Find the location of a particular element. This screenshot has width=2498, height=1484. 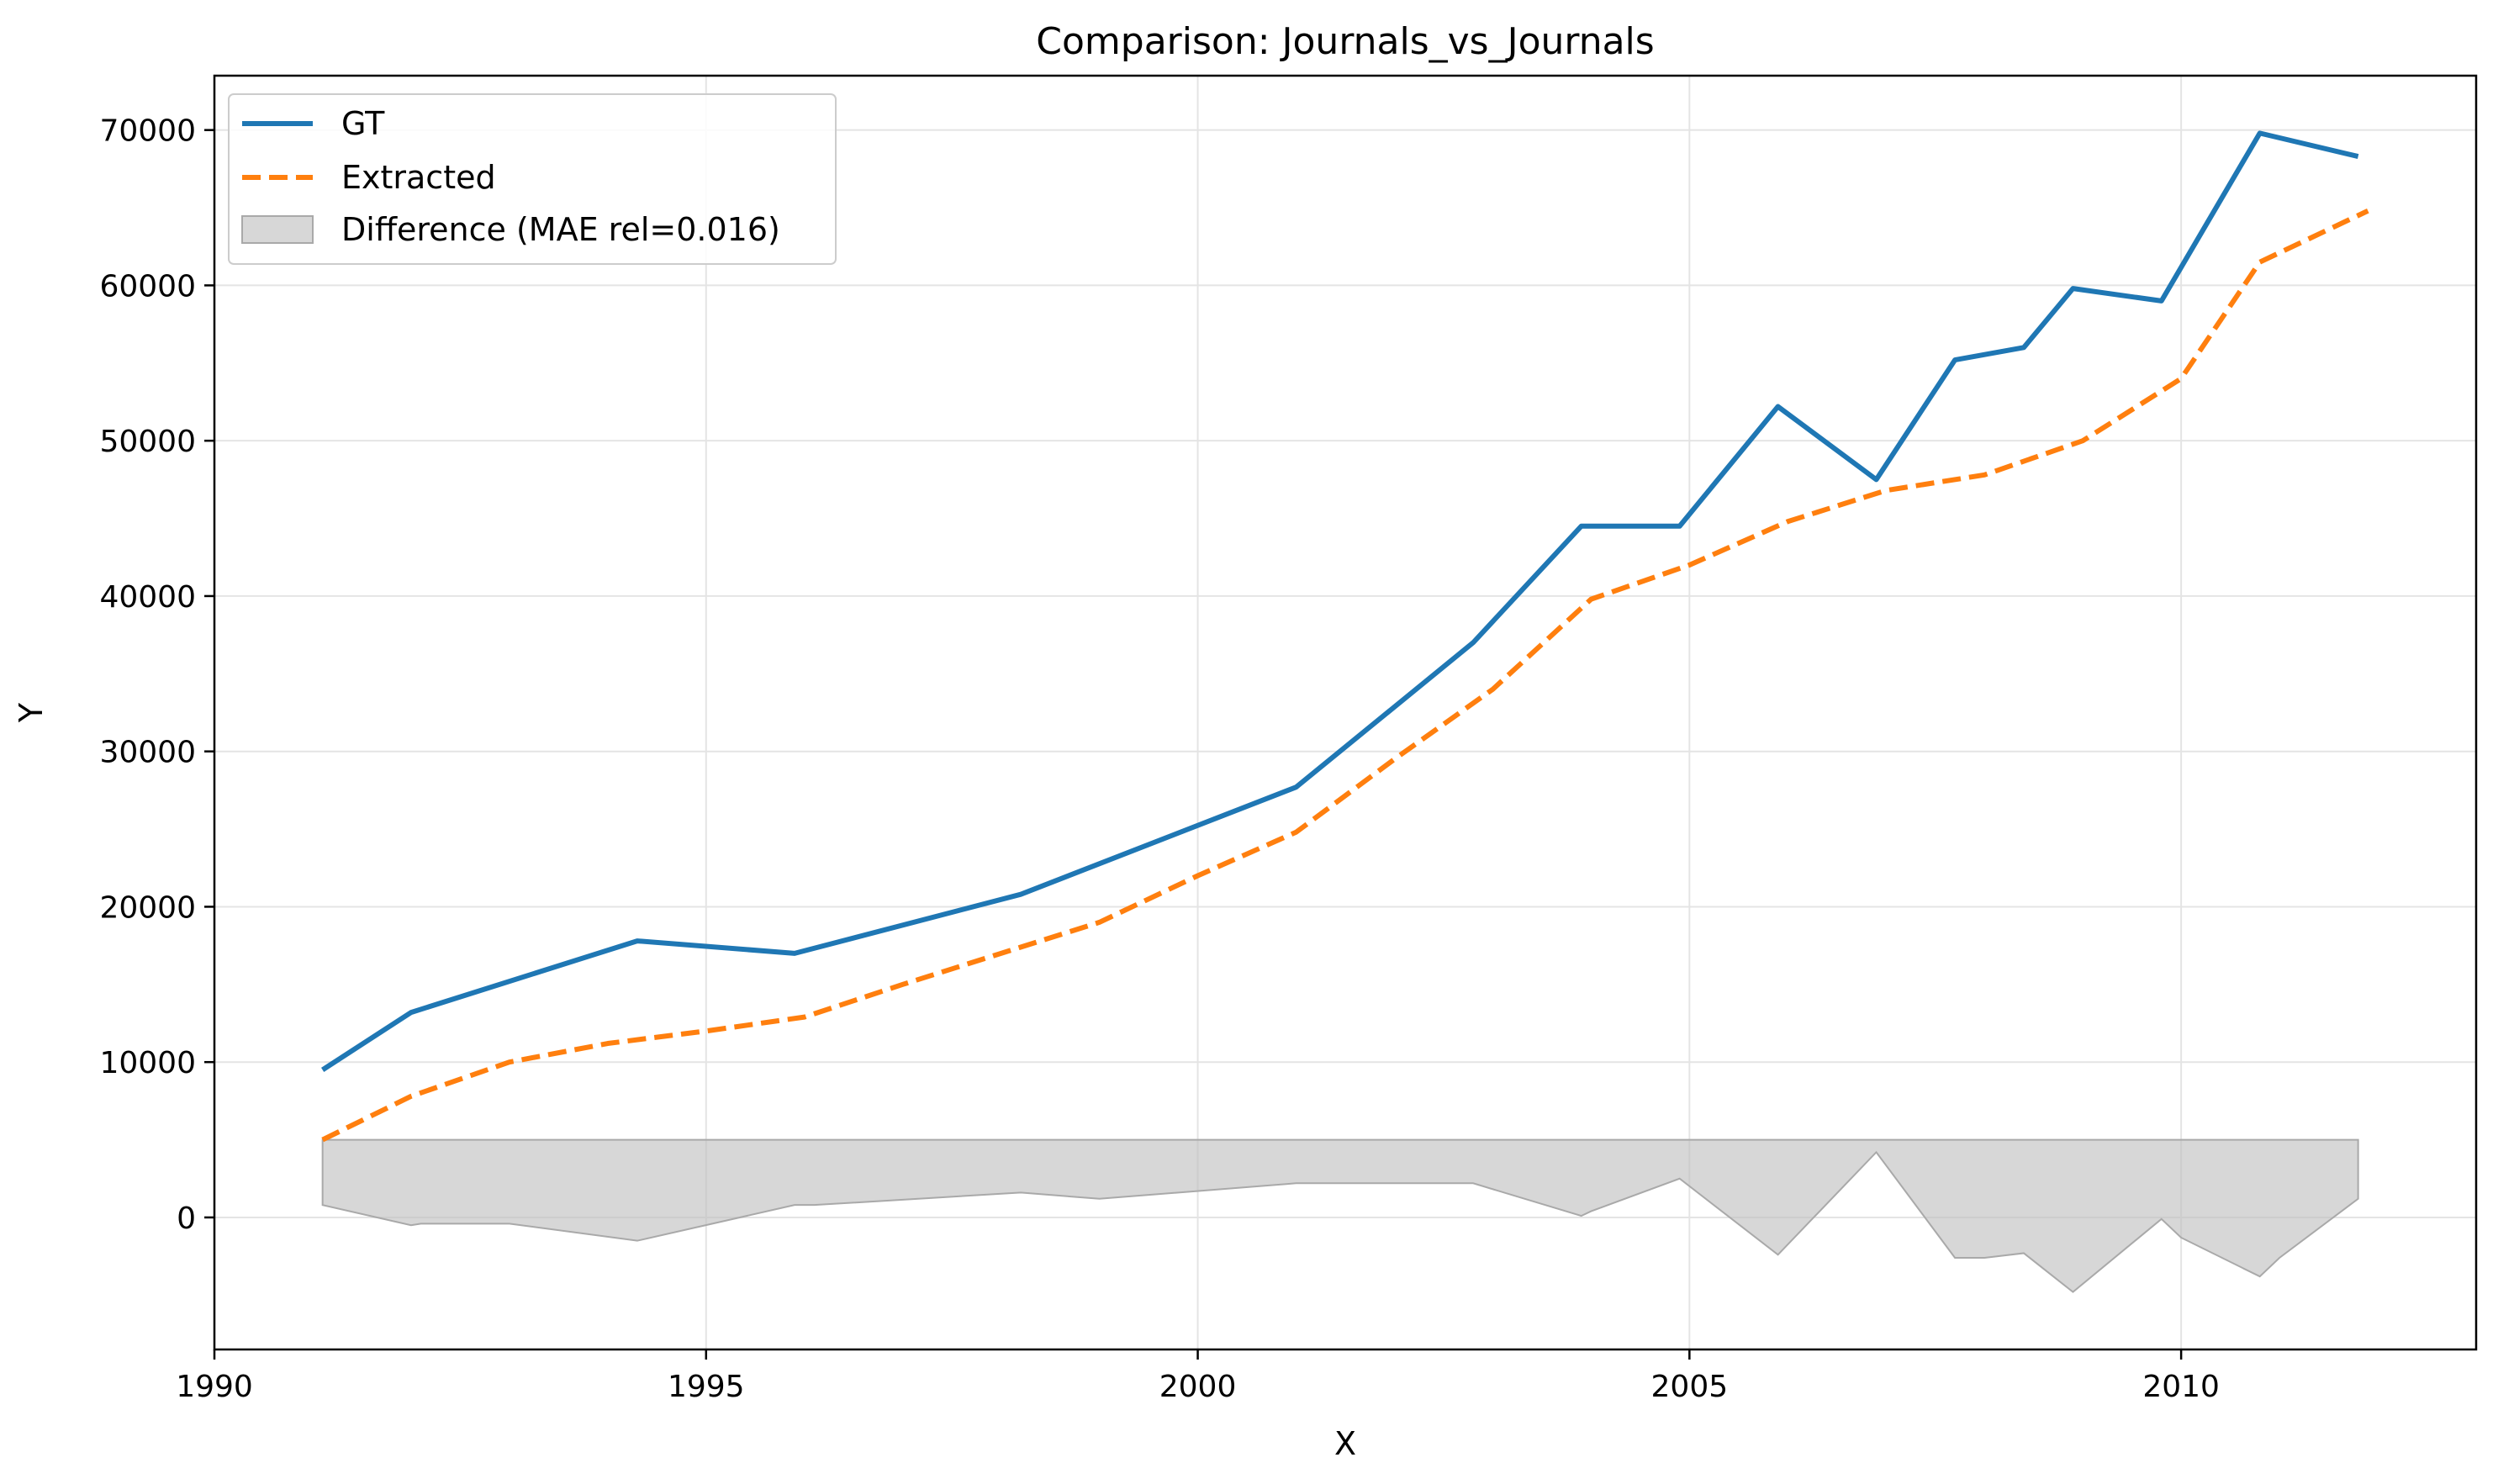

y-axis-ticks: 0 10000 20000 30000 40000 50000 60000 70000 is located at coordinates (156, 675).